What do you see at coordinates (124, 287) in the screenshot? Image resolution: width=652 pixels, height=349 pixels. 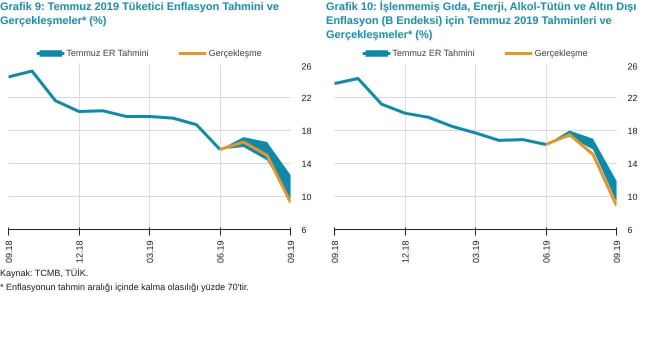 I see `text: * Enflasyonun tahmin aralığı içinde kalma olasılığı yüzde 70'tir.` at bounding box center [124, 287].